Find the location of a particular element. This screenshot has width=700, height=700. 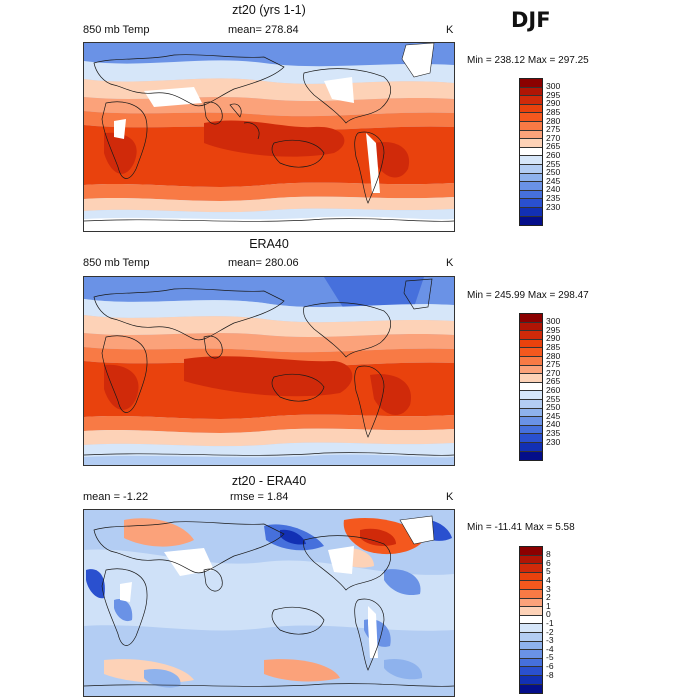

colorbar-tick-label: 270 is located at coordinates (553, 137).